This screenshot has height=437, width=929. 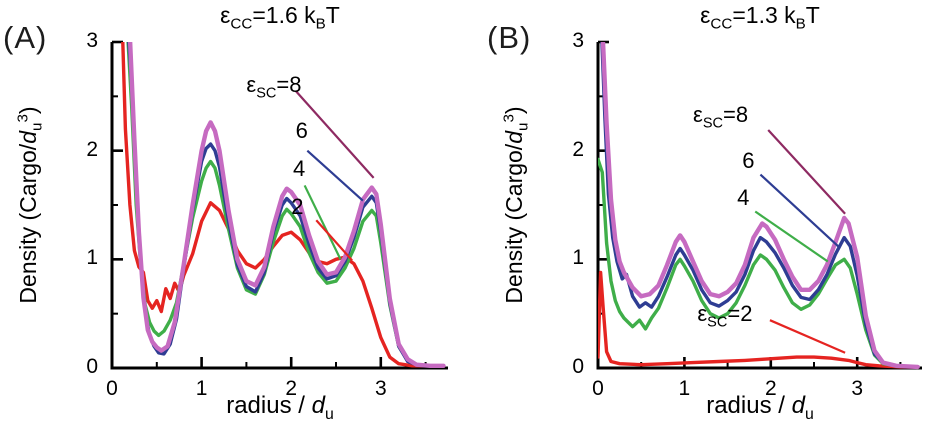 I want to click on annotation-label: εSC=2, so click(x=725, y=315).